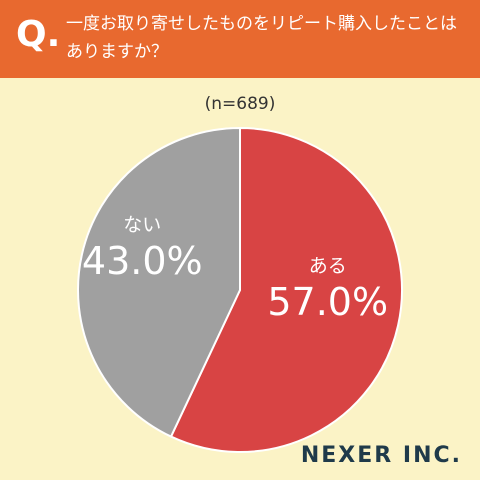  Describe the element at coordinates (261, 38) in the screenshot. I see `chart-title: 一度お取り寄せしたものをリピート購入したことはありますか？` at that location.